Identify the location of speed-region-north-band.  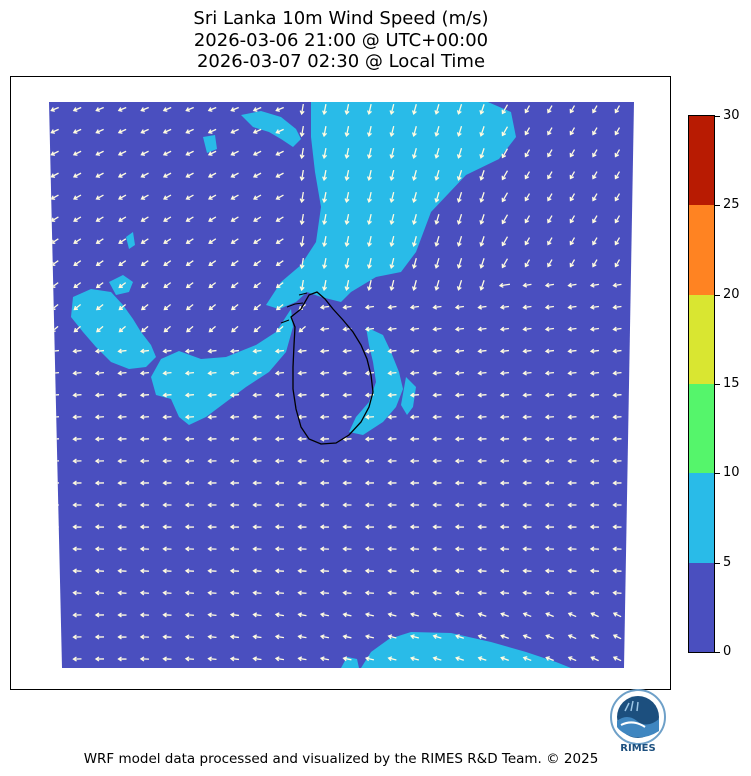
(391, 205).